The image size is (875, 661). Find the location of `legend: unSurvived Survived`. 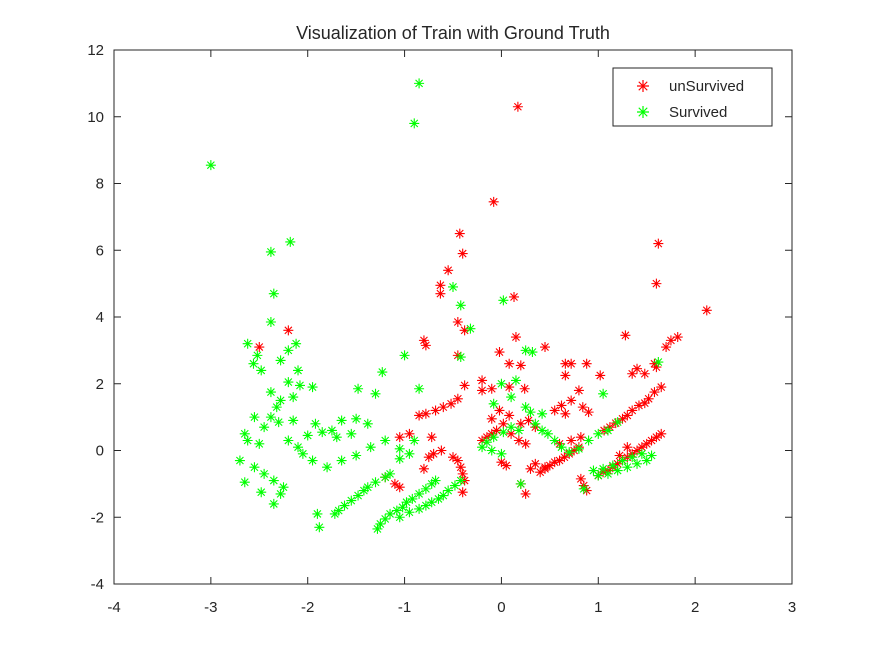

legend: unSurvived Survived is located at coordinates (692, 97).